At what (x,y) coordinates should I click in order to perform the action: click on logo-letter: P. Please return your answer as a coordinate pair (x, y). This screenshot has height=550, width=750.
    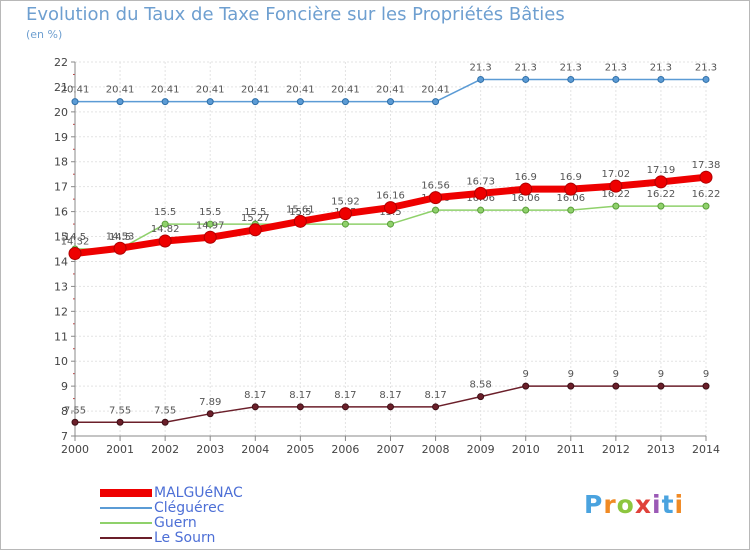
    Looking at the image, I should click on (594, 504).